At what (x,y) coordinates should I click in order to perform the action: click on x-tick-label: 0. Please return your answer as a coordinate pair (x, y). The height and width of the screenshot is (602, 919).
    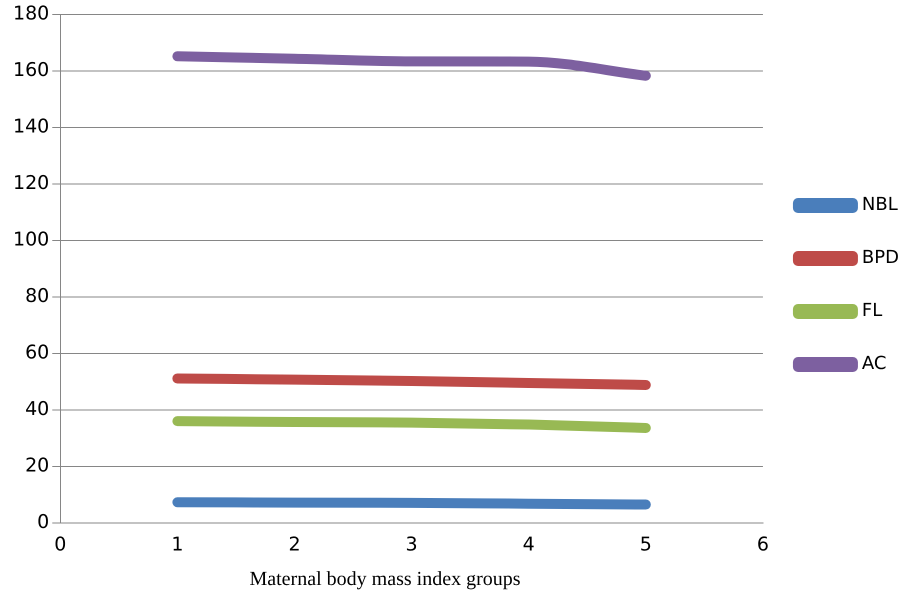
    Looking at the image, I should click on (60, 545).